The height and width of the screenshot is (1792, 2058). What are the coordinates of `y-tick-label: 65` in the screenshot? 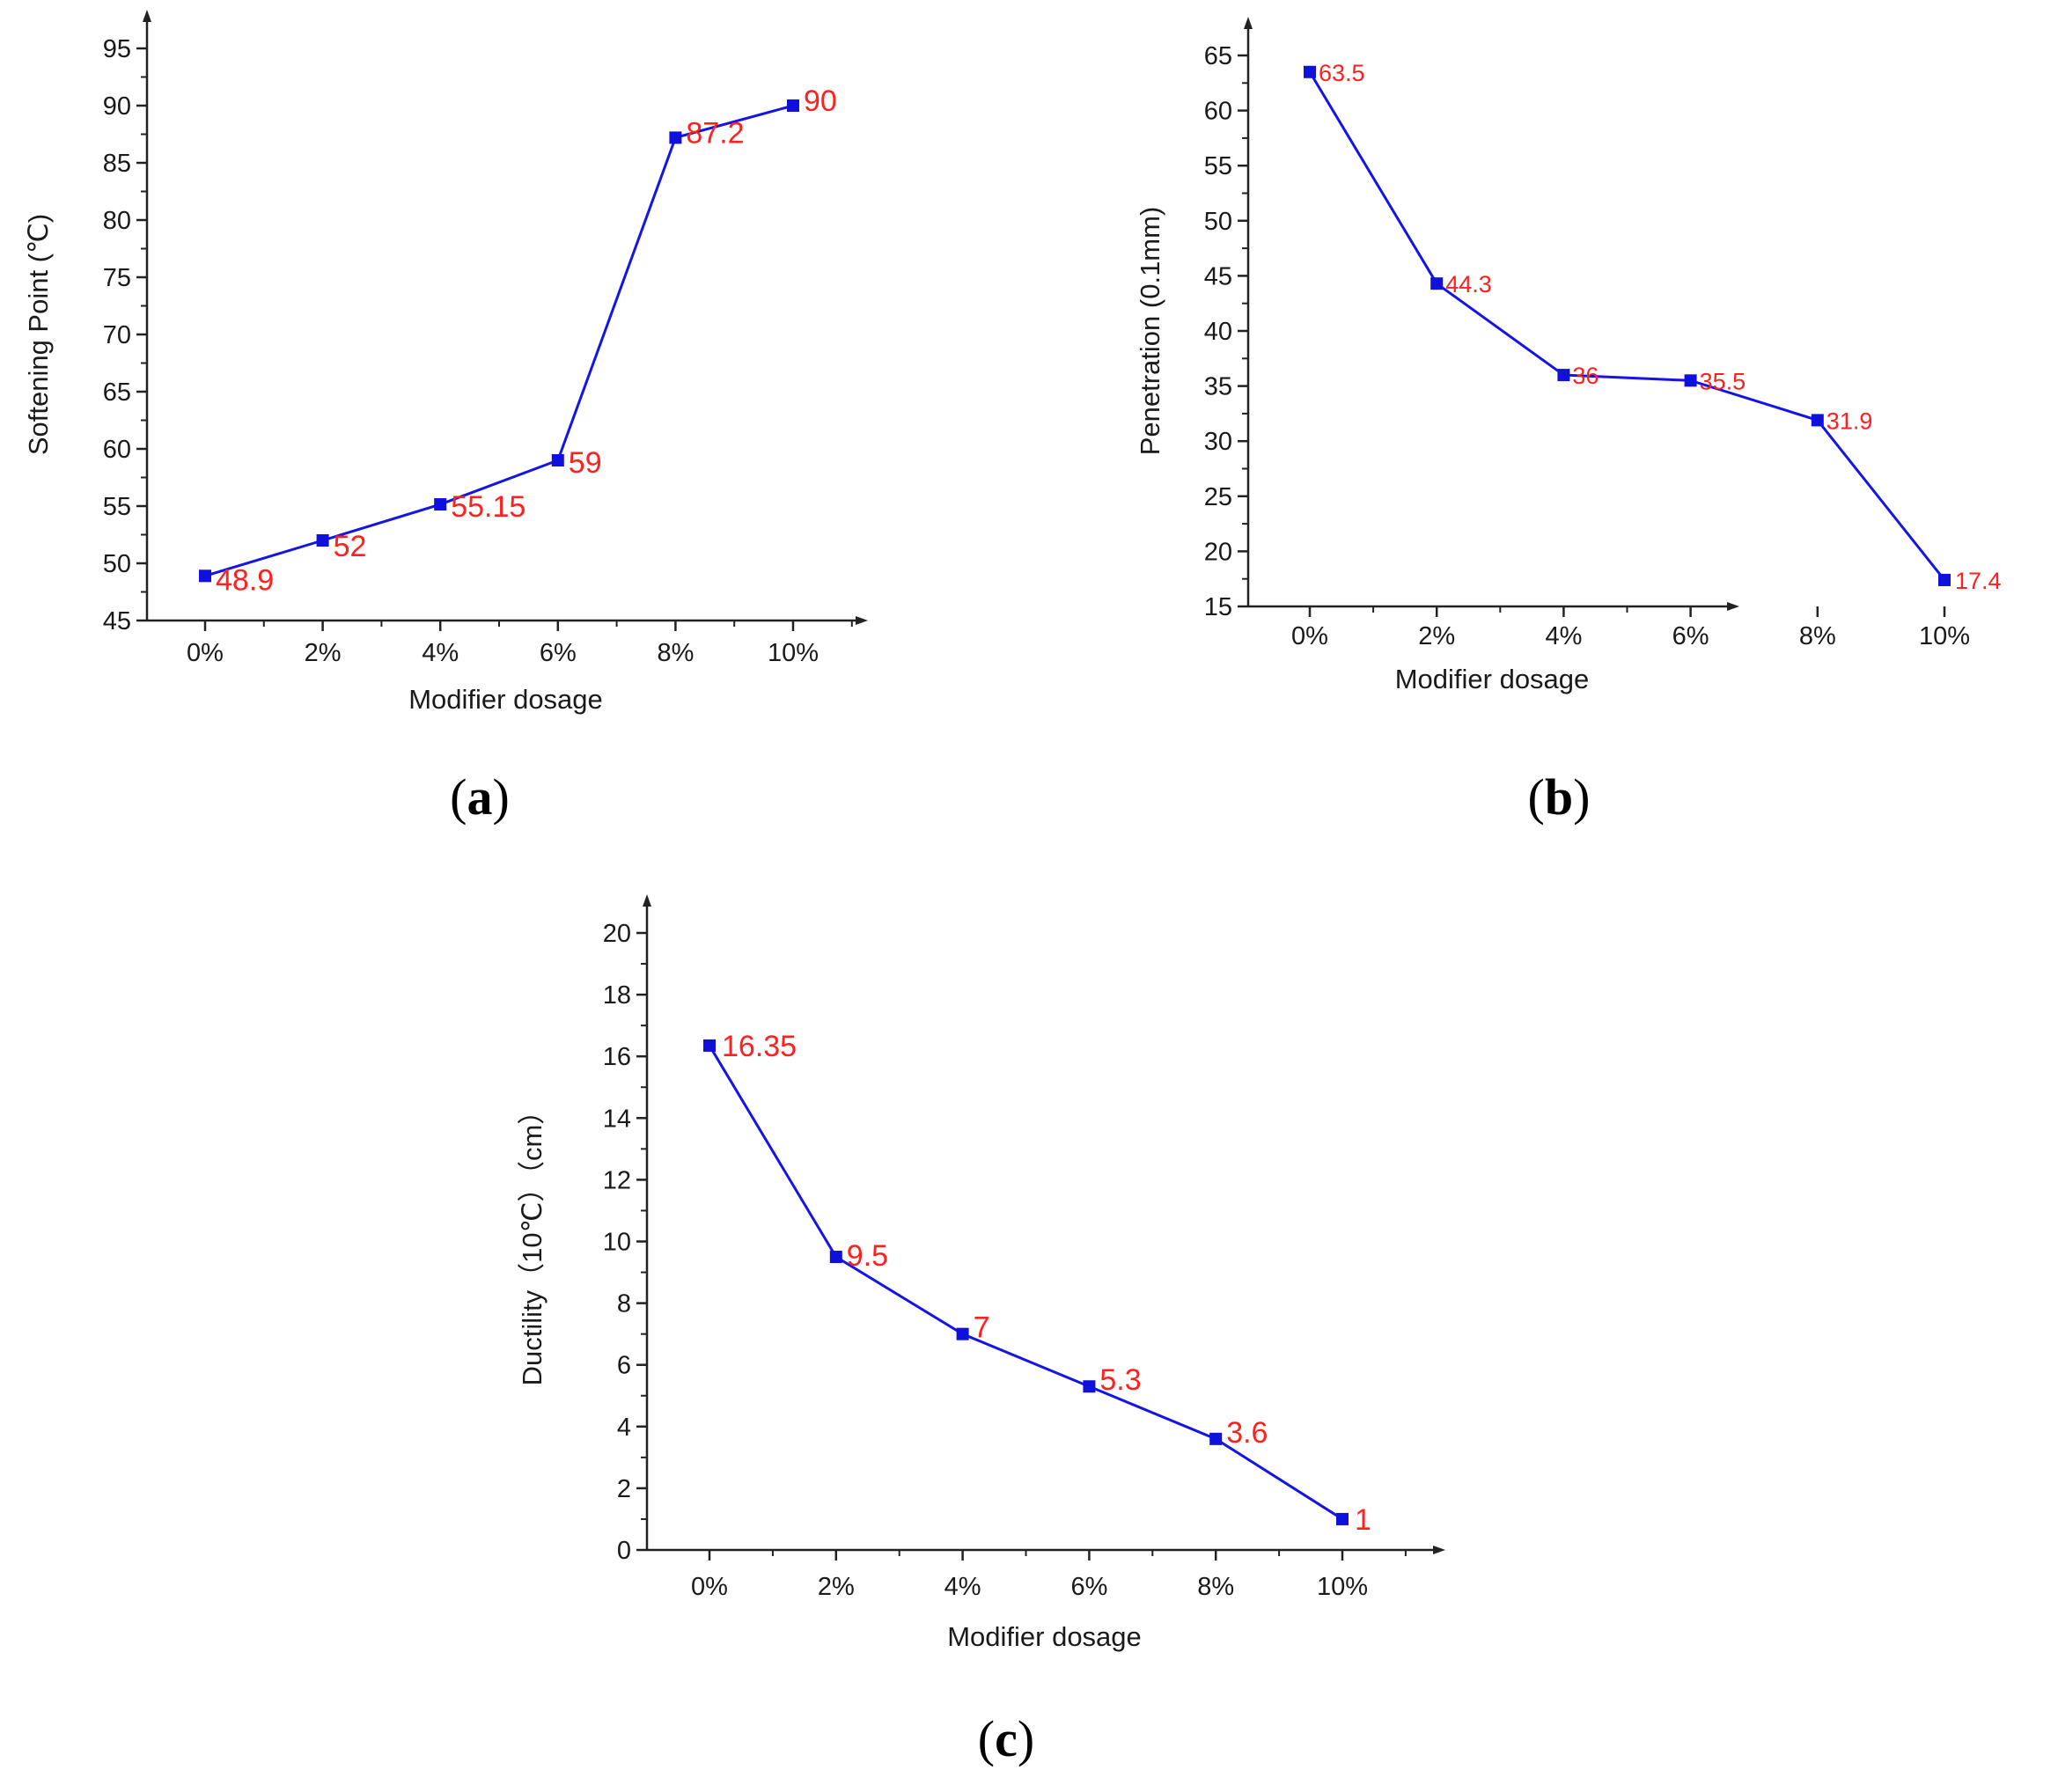 It's located at (1218, 56).